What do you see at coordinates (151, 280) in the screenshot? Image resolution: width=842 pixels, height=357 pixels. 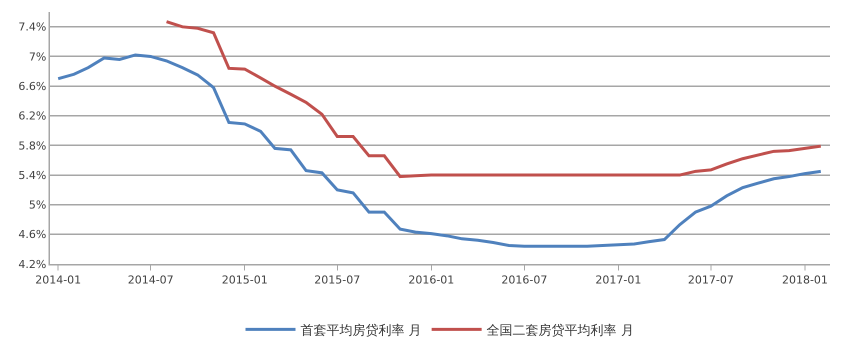 I see `x-tick-label: 2014-07` at bounding box center [151, 280].